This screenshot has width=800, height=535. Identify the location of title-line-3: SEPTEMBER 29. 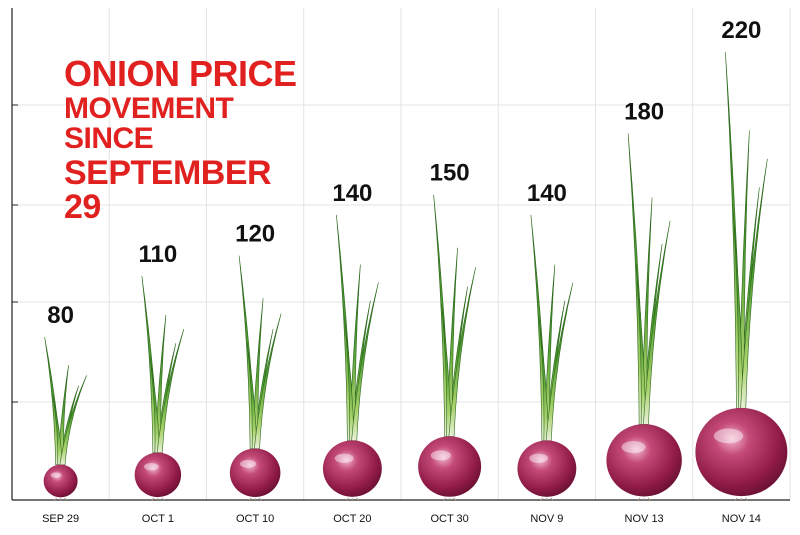
(168, 190).